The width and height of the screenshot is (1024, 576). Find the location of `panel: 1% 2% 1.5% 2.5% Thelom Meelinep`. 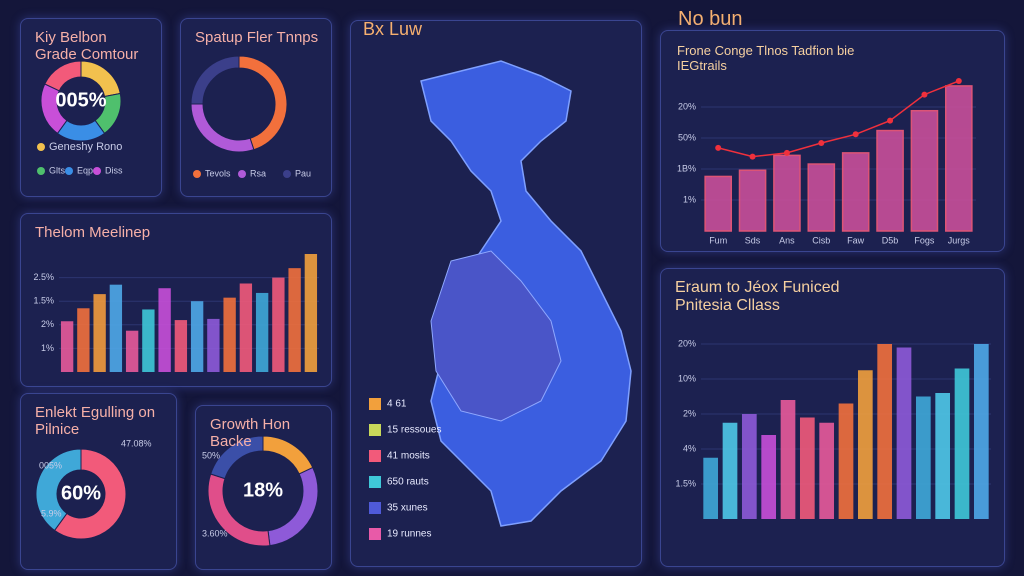

panel: 1% 2% 1.5% 2.5% Thelom Meelinep is located at coordinates (176, 300).